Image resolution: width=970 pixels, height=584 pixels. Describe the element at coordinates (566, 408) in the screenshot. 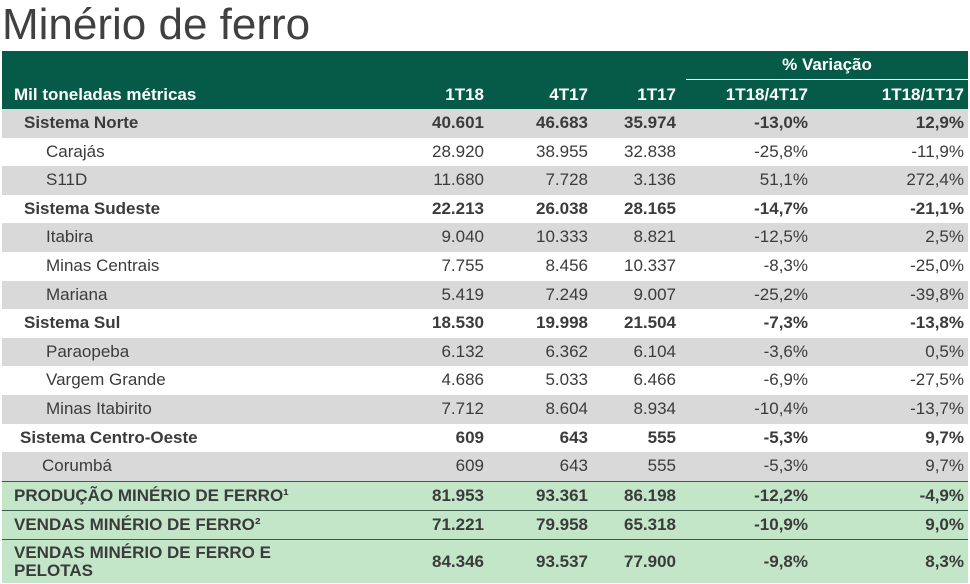

I see `cell-value: 8.604` at that location.